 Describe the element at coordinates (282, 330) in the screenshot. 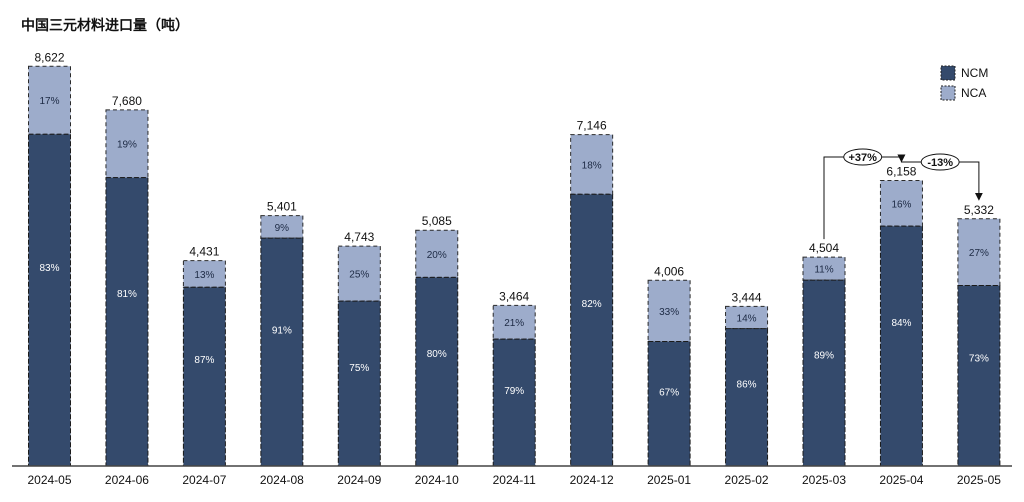

I see `ncm-share-label: 91%` at that location.